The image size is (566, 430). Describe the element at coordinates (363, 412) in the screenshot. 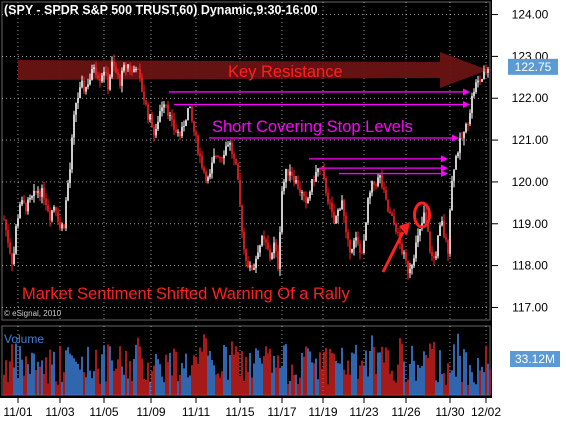

I see `date-tick-label: 11/23` at that location.